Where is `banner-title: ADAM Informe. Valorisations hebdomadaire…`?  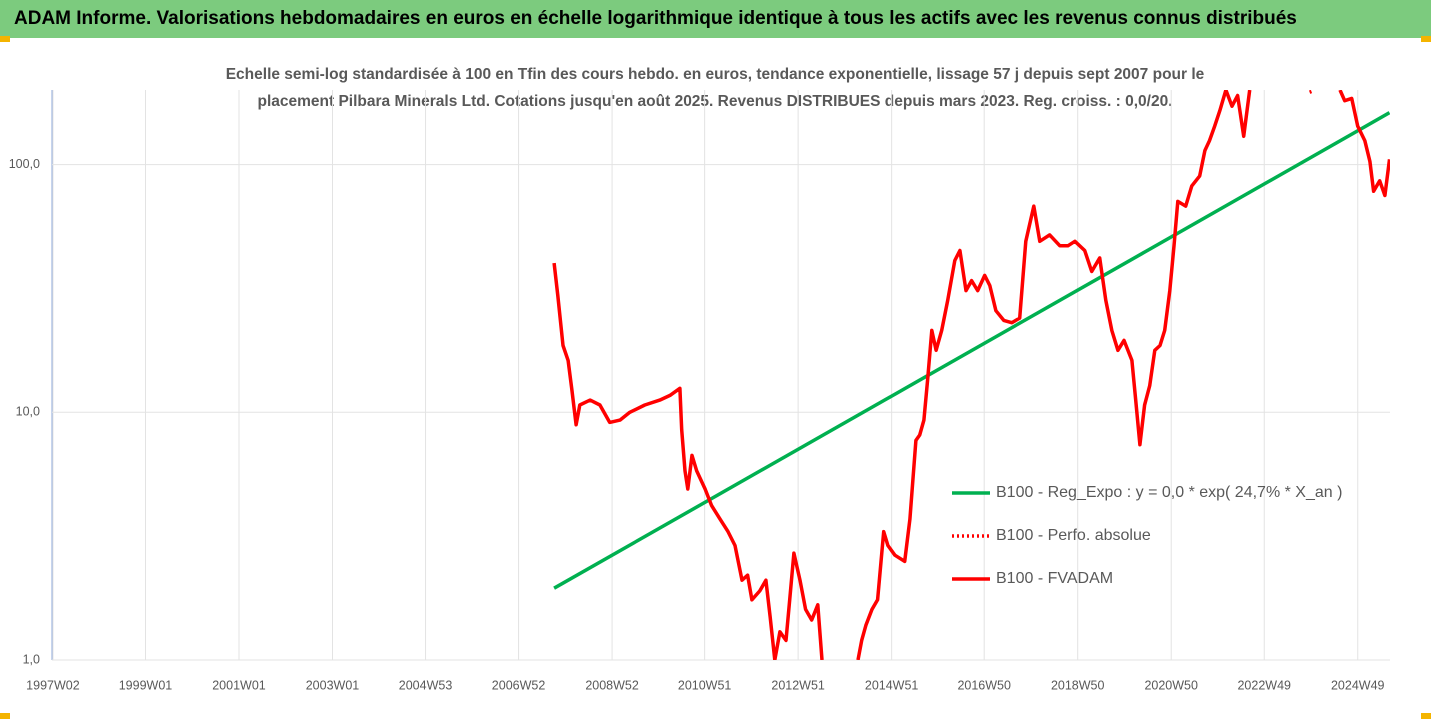
banner-title: ADAM Informe. Valorisations hebdomadaire… is located at coordinates (655, 18).